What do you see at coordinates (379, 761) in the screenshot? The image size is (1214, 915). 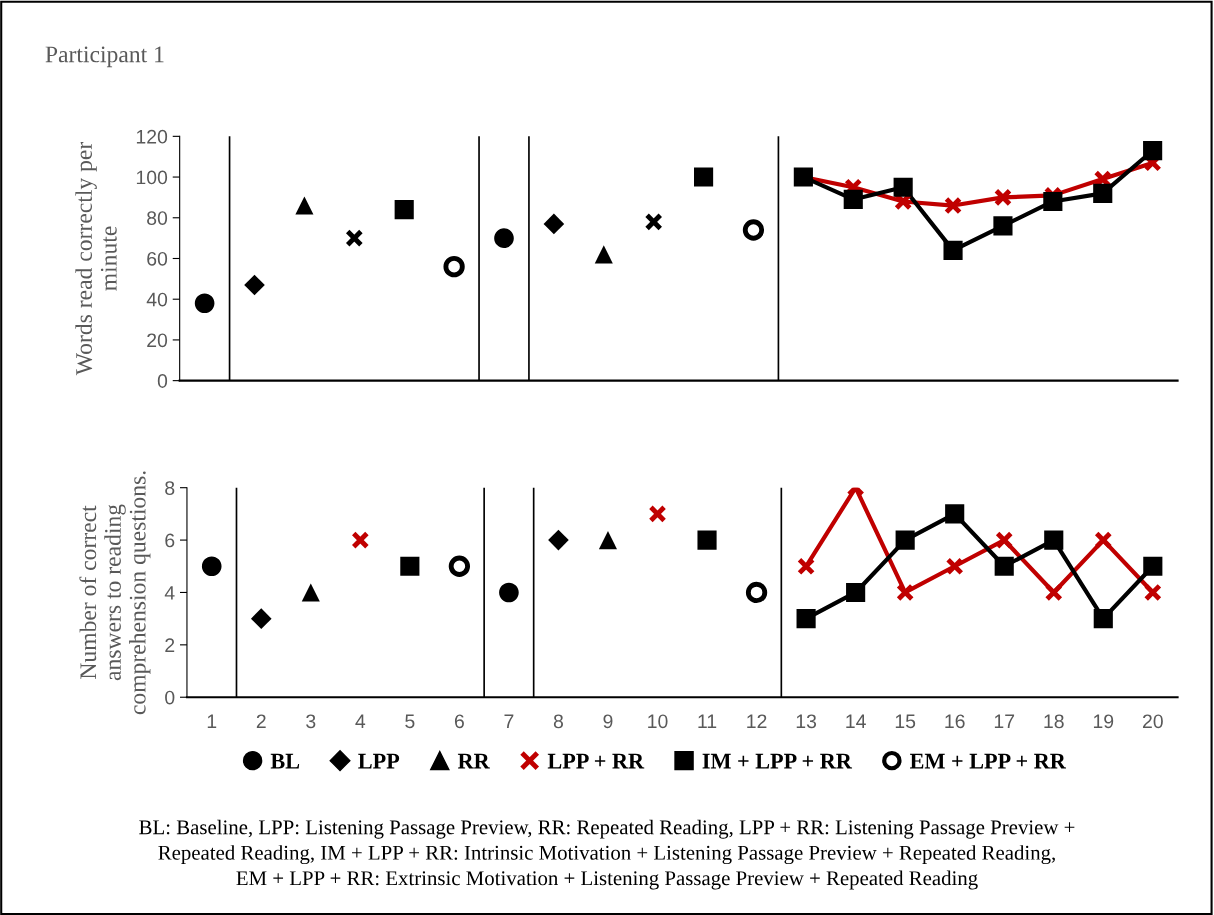 I see `legend-label: LPP` at bounding box center [379, 761].